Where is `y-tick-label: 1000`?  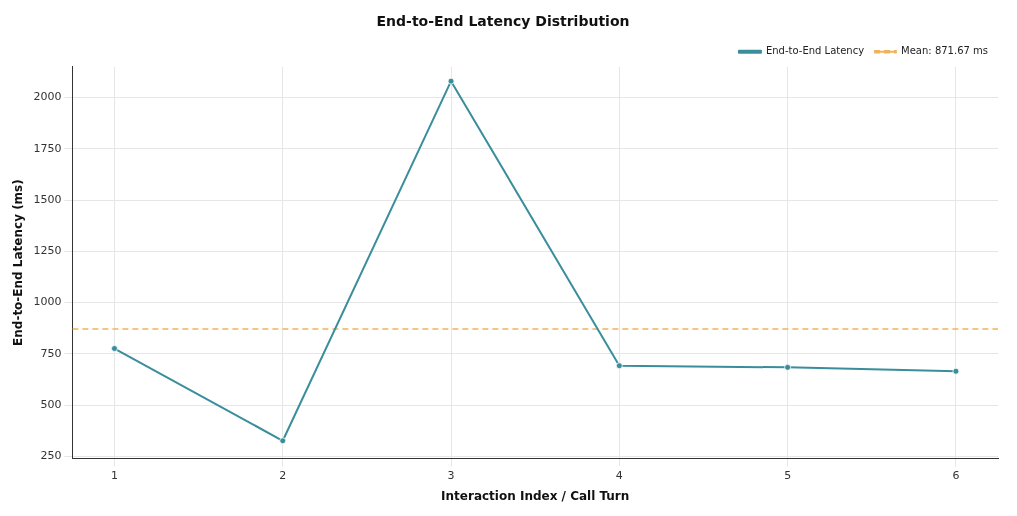
y-tick-label: 1000 is located at coordinates (47, 302).